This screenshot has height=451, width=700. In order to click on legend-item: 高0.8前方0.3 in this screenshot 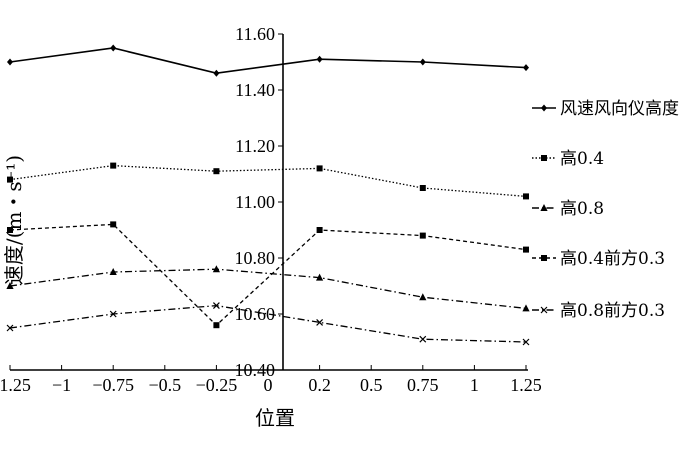, I will do `click(598, 311)`.